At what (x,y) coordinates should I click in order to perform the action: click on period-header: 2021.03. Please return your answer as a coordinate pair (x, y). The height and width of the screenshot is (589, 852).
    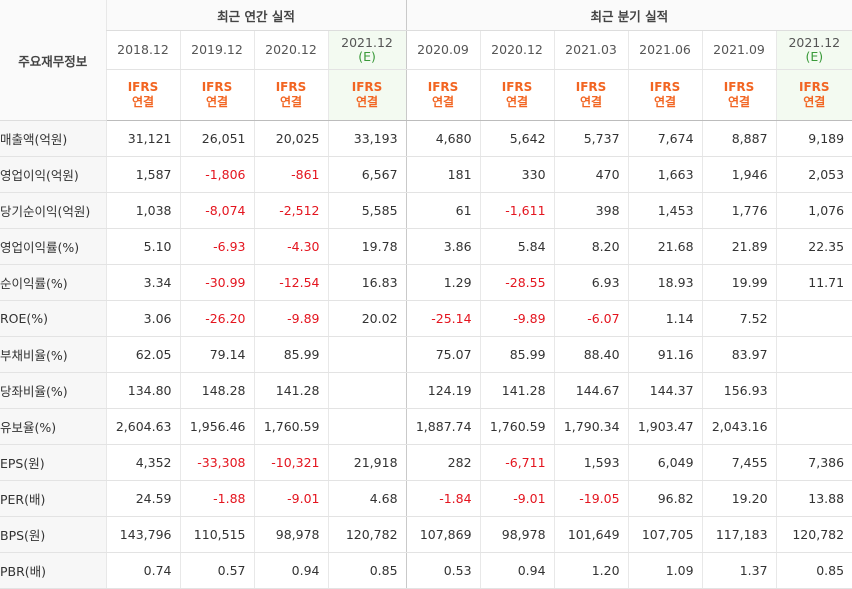
    Looking at the image, I should click on (591, 50).